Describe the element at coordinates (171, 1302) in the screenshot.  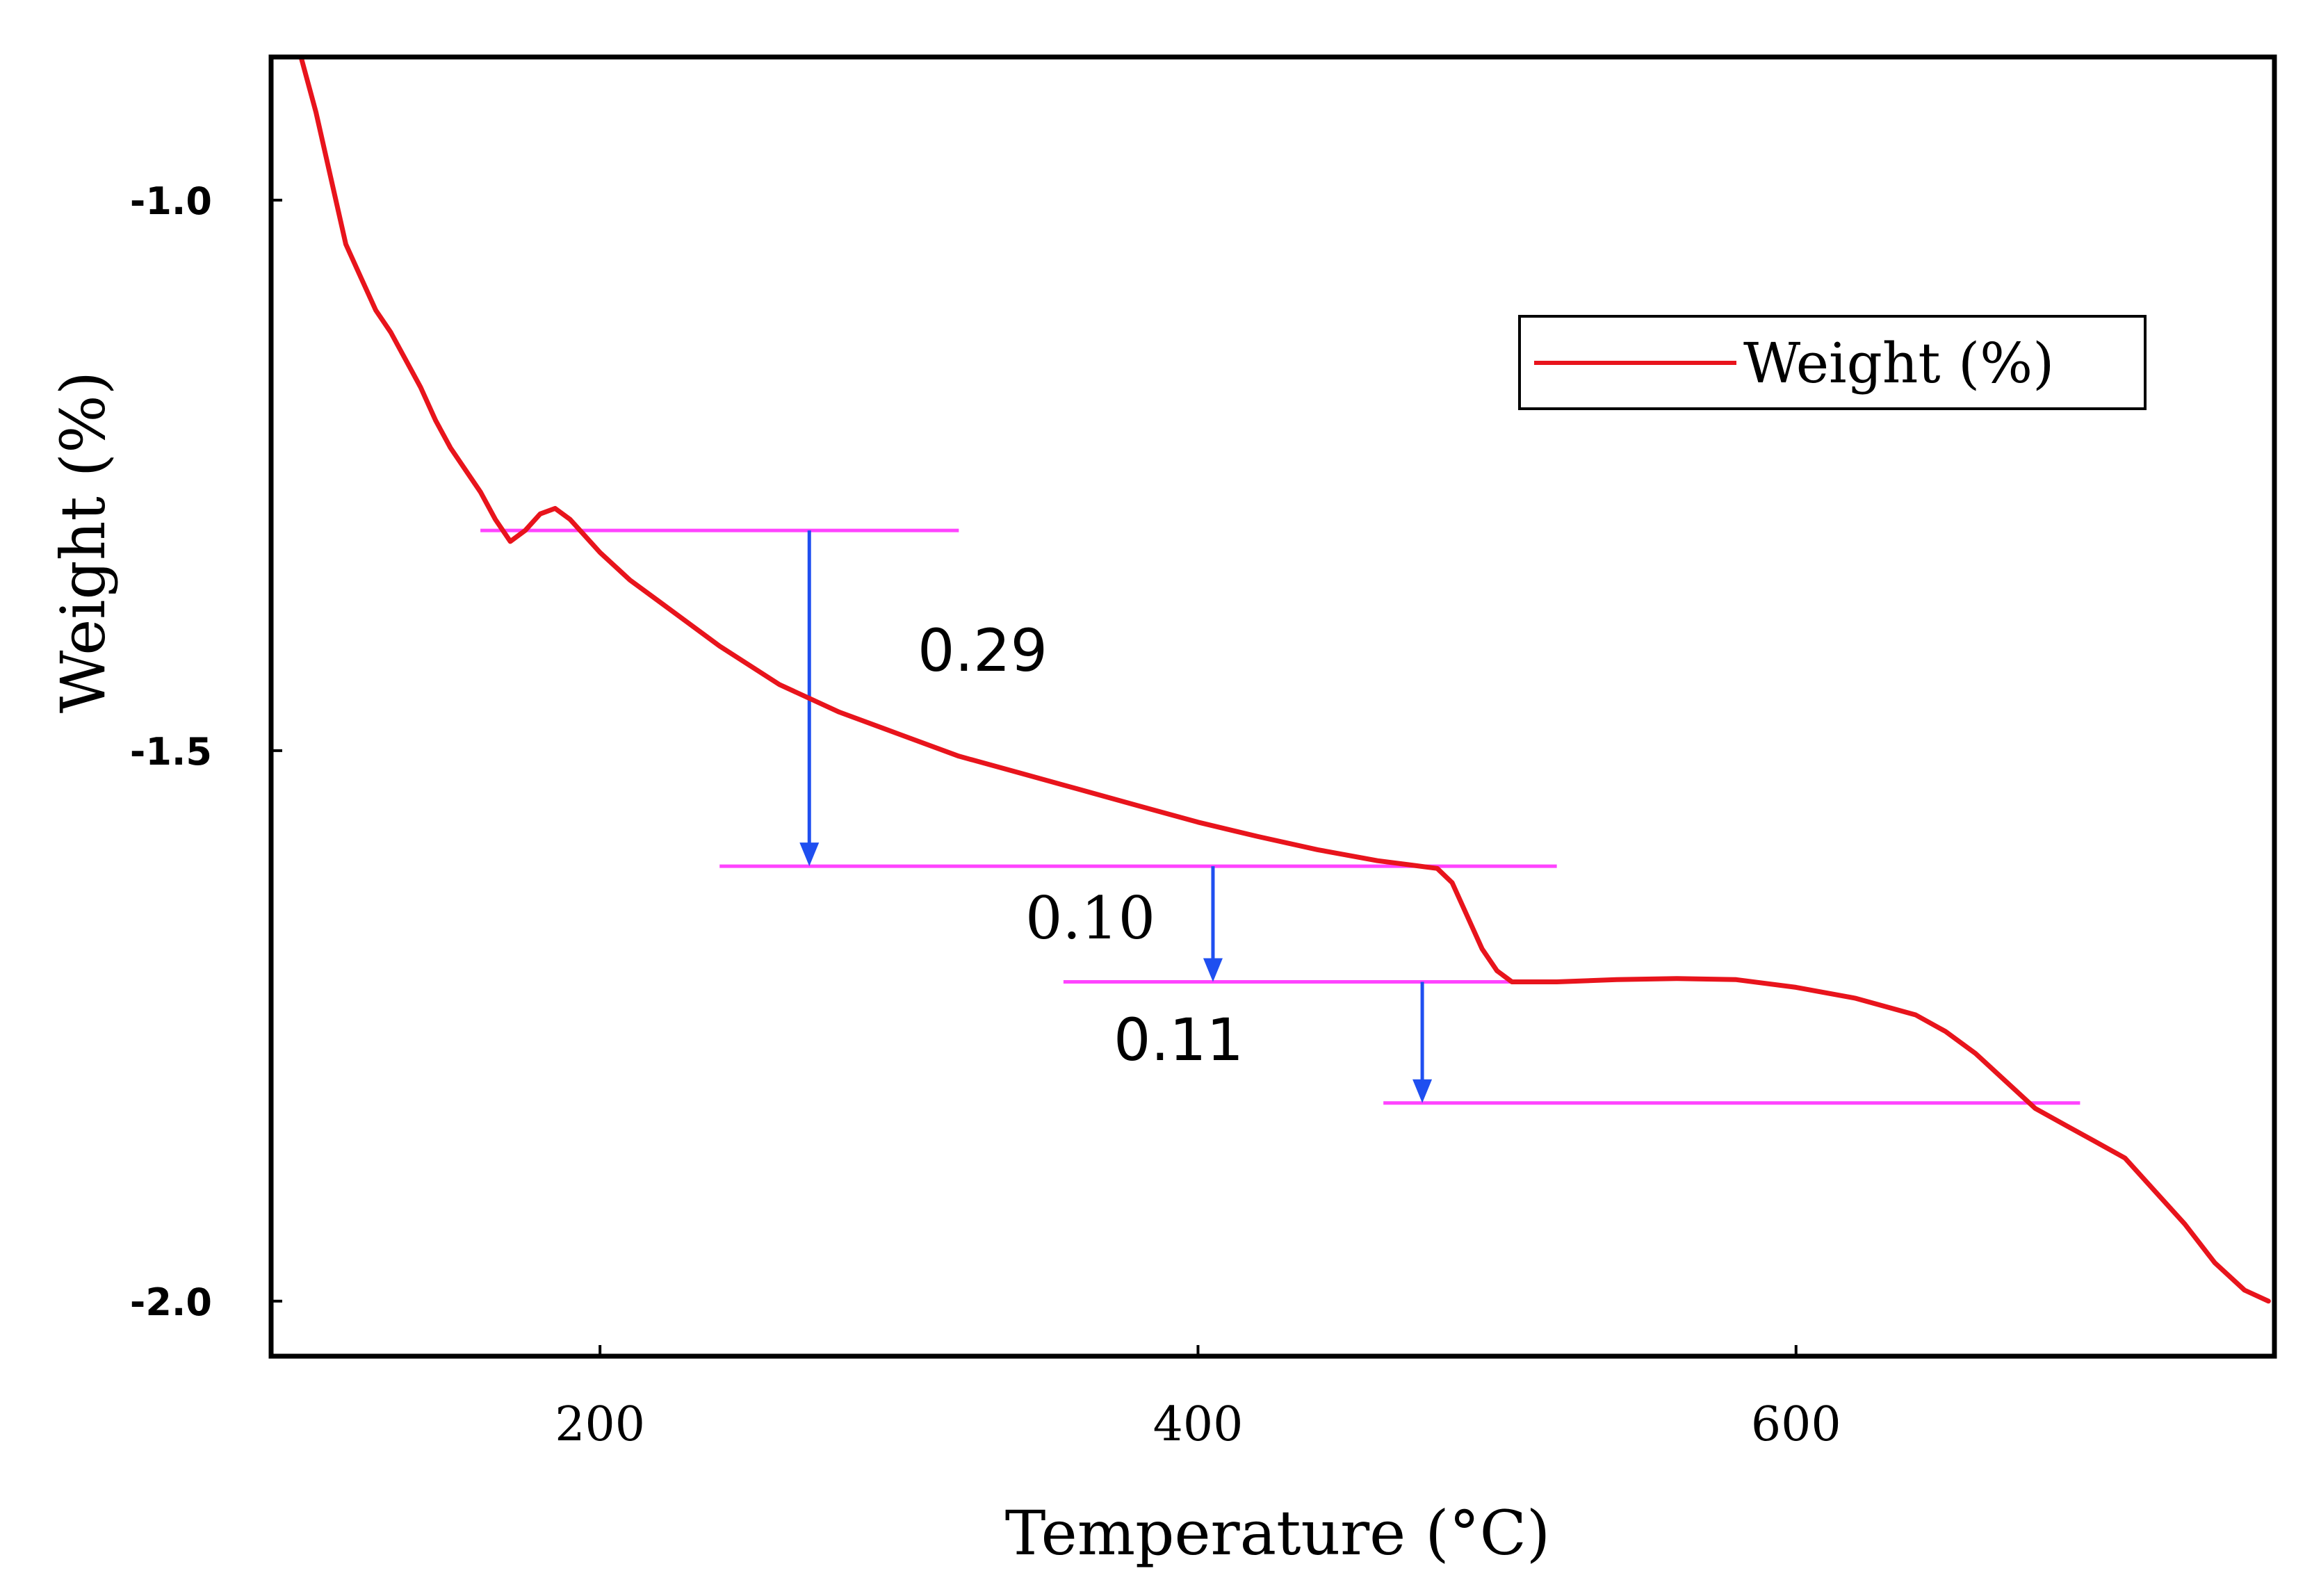
I see `y-tick-label: -2.0` at that location.